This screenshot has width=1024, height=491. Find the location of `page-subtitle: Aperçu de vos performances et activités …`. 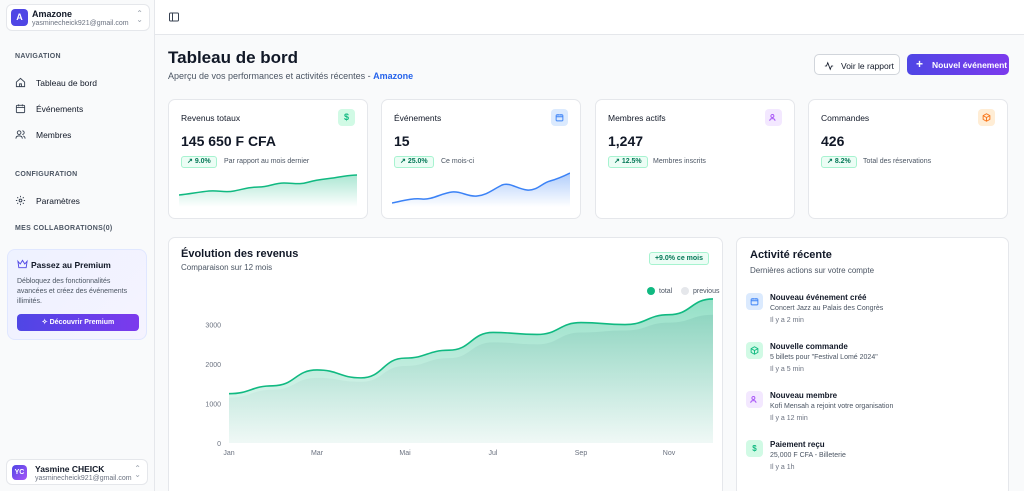

page-subtitle: Aperçu de vos performances et activités … is located at coordinates (290, 76).